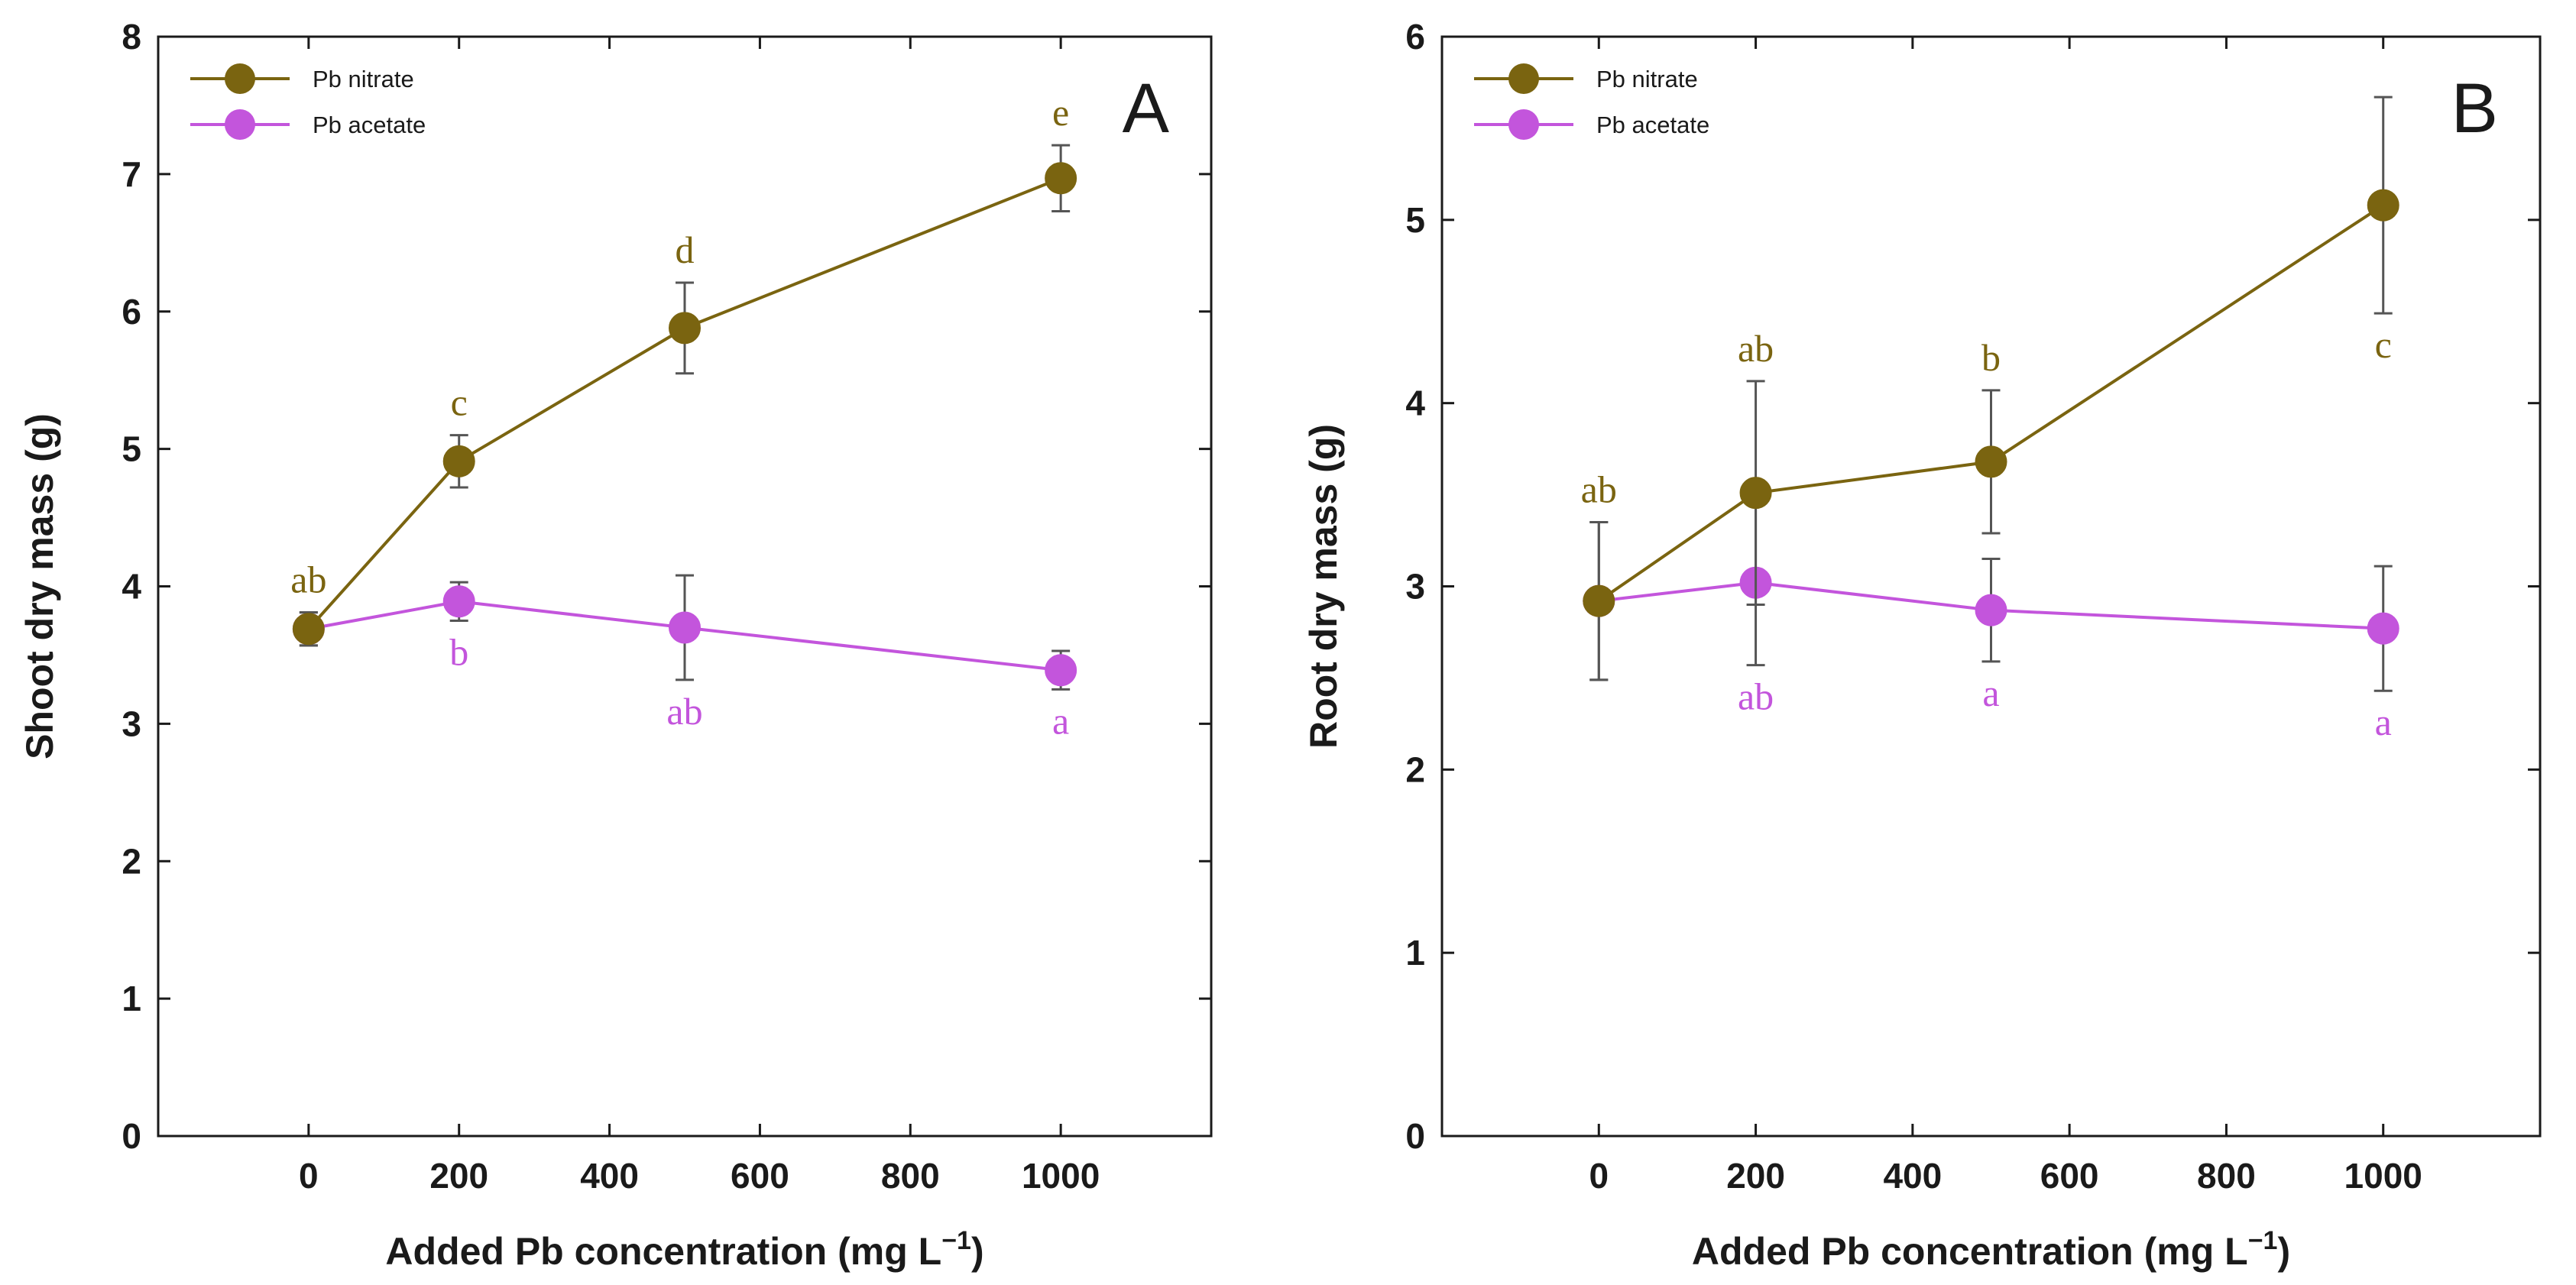  What do you see at coordinates (1060, 113) in the screenshot?
I see `significance-letter: e` at bounding box center [1060, 113].